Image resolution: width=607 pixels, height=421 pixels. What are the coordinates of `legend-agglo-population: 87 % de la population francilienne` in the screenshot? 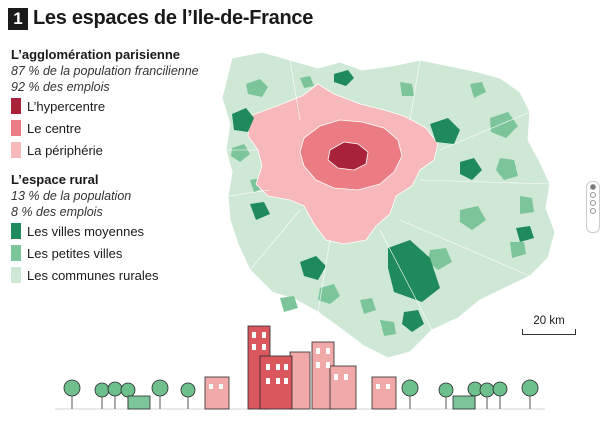 It's located at (105, 71).